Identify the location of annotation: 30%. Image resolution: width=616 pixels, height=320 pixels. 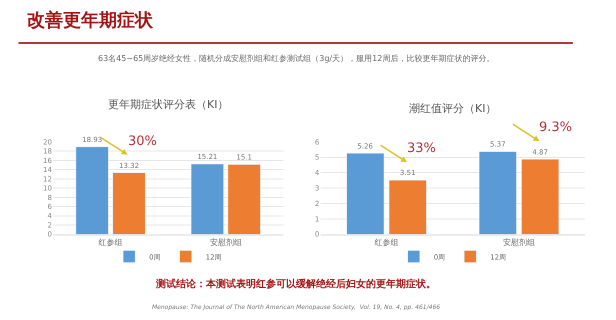
(142, 141).